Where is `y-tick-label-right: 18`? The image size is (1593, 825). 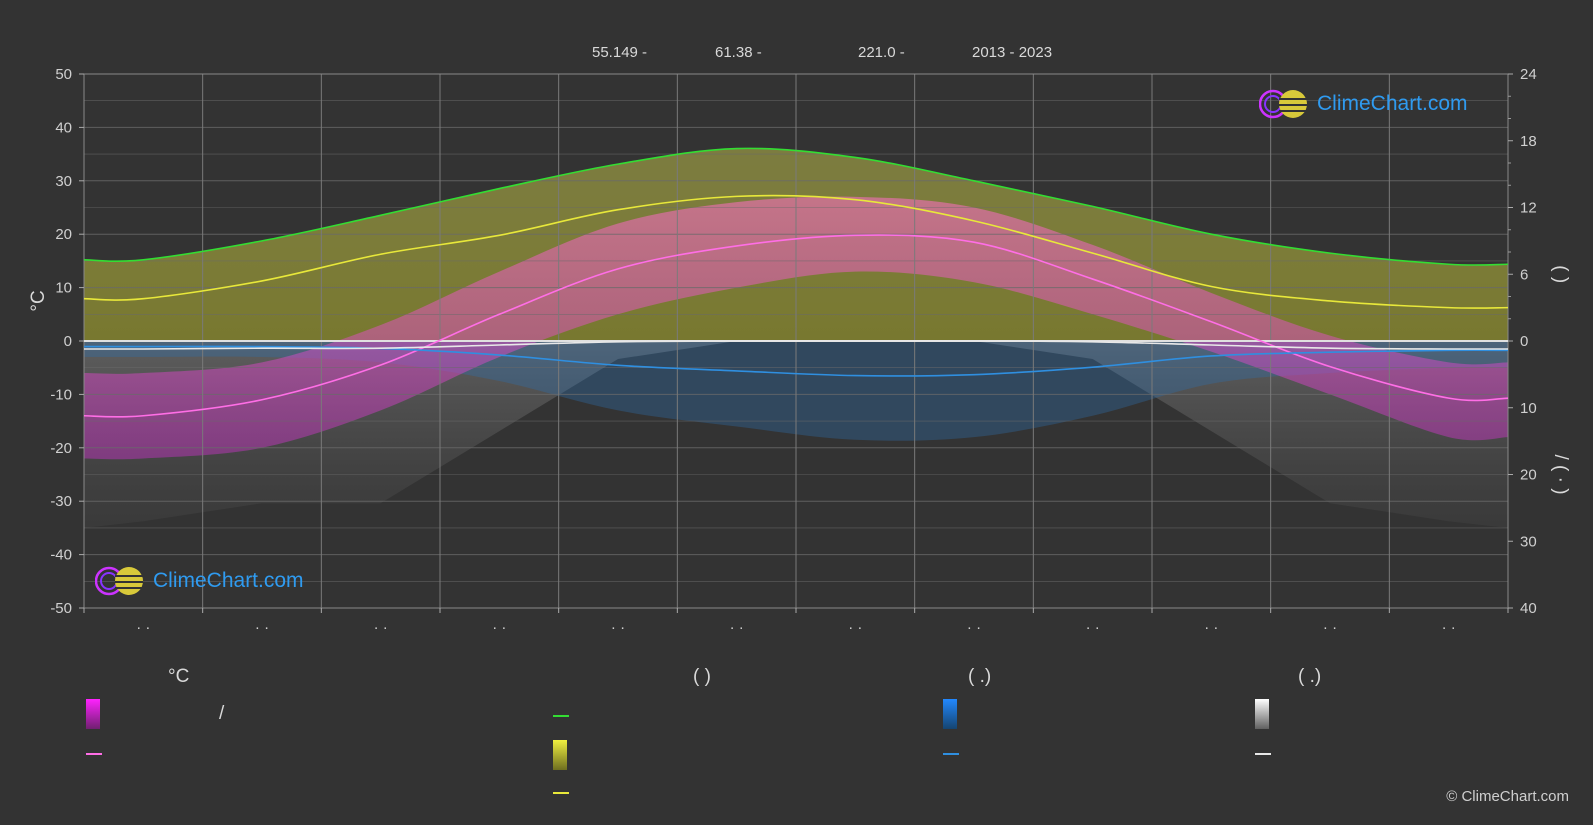 y-tick-label-right: 18 is located at coordinates (1528, 141).